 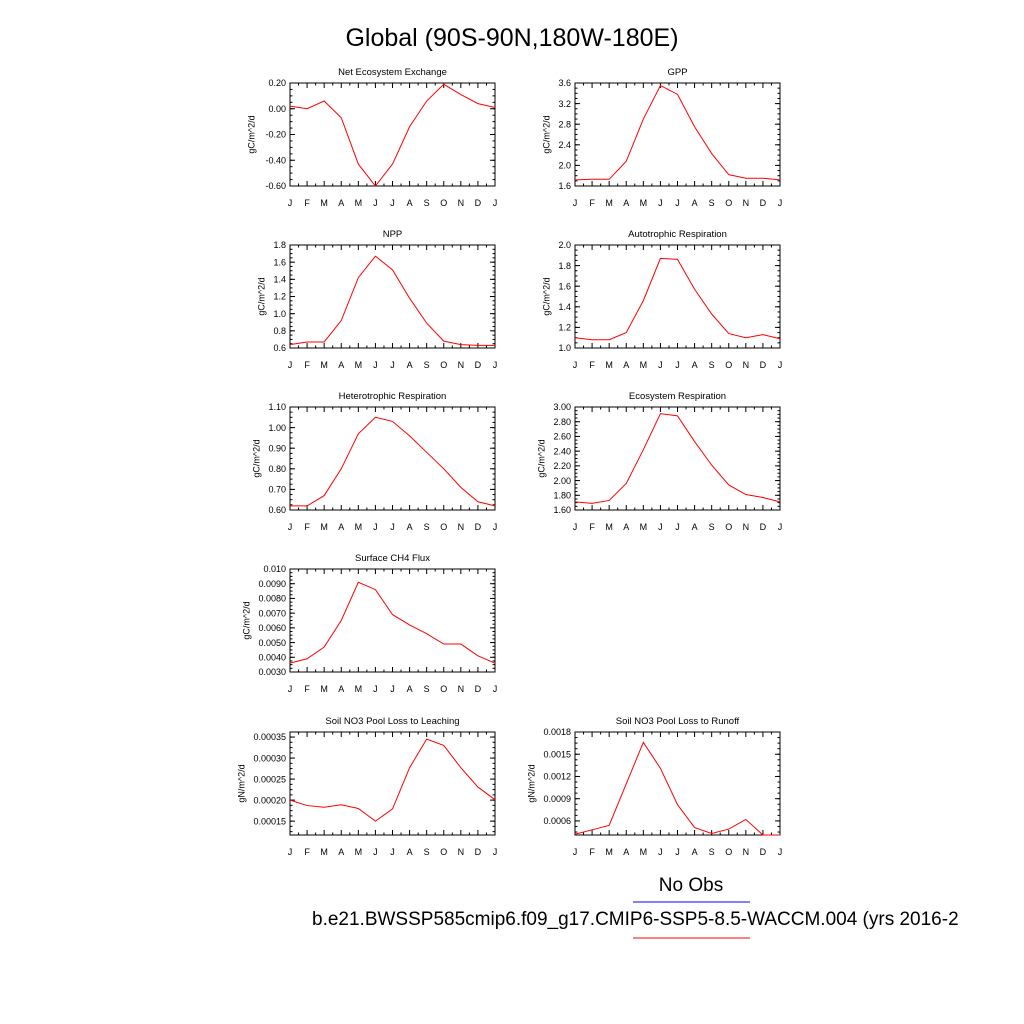 What do you see at coordinates (562, 495) in the screenshot?
I see `y-tick-label: 1.80` at bounding box center [562, 495].